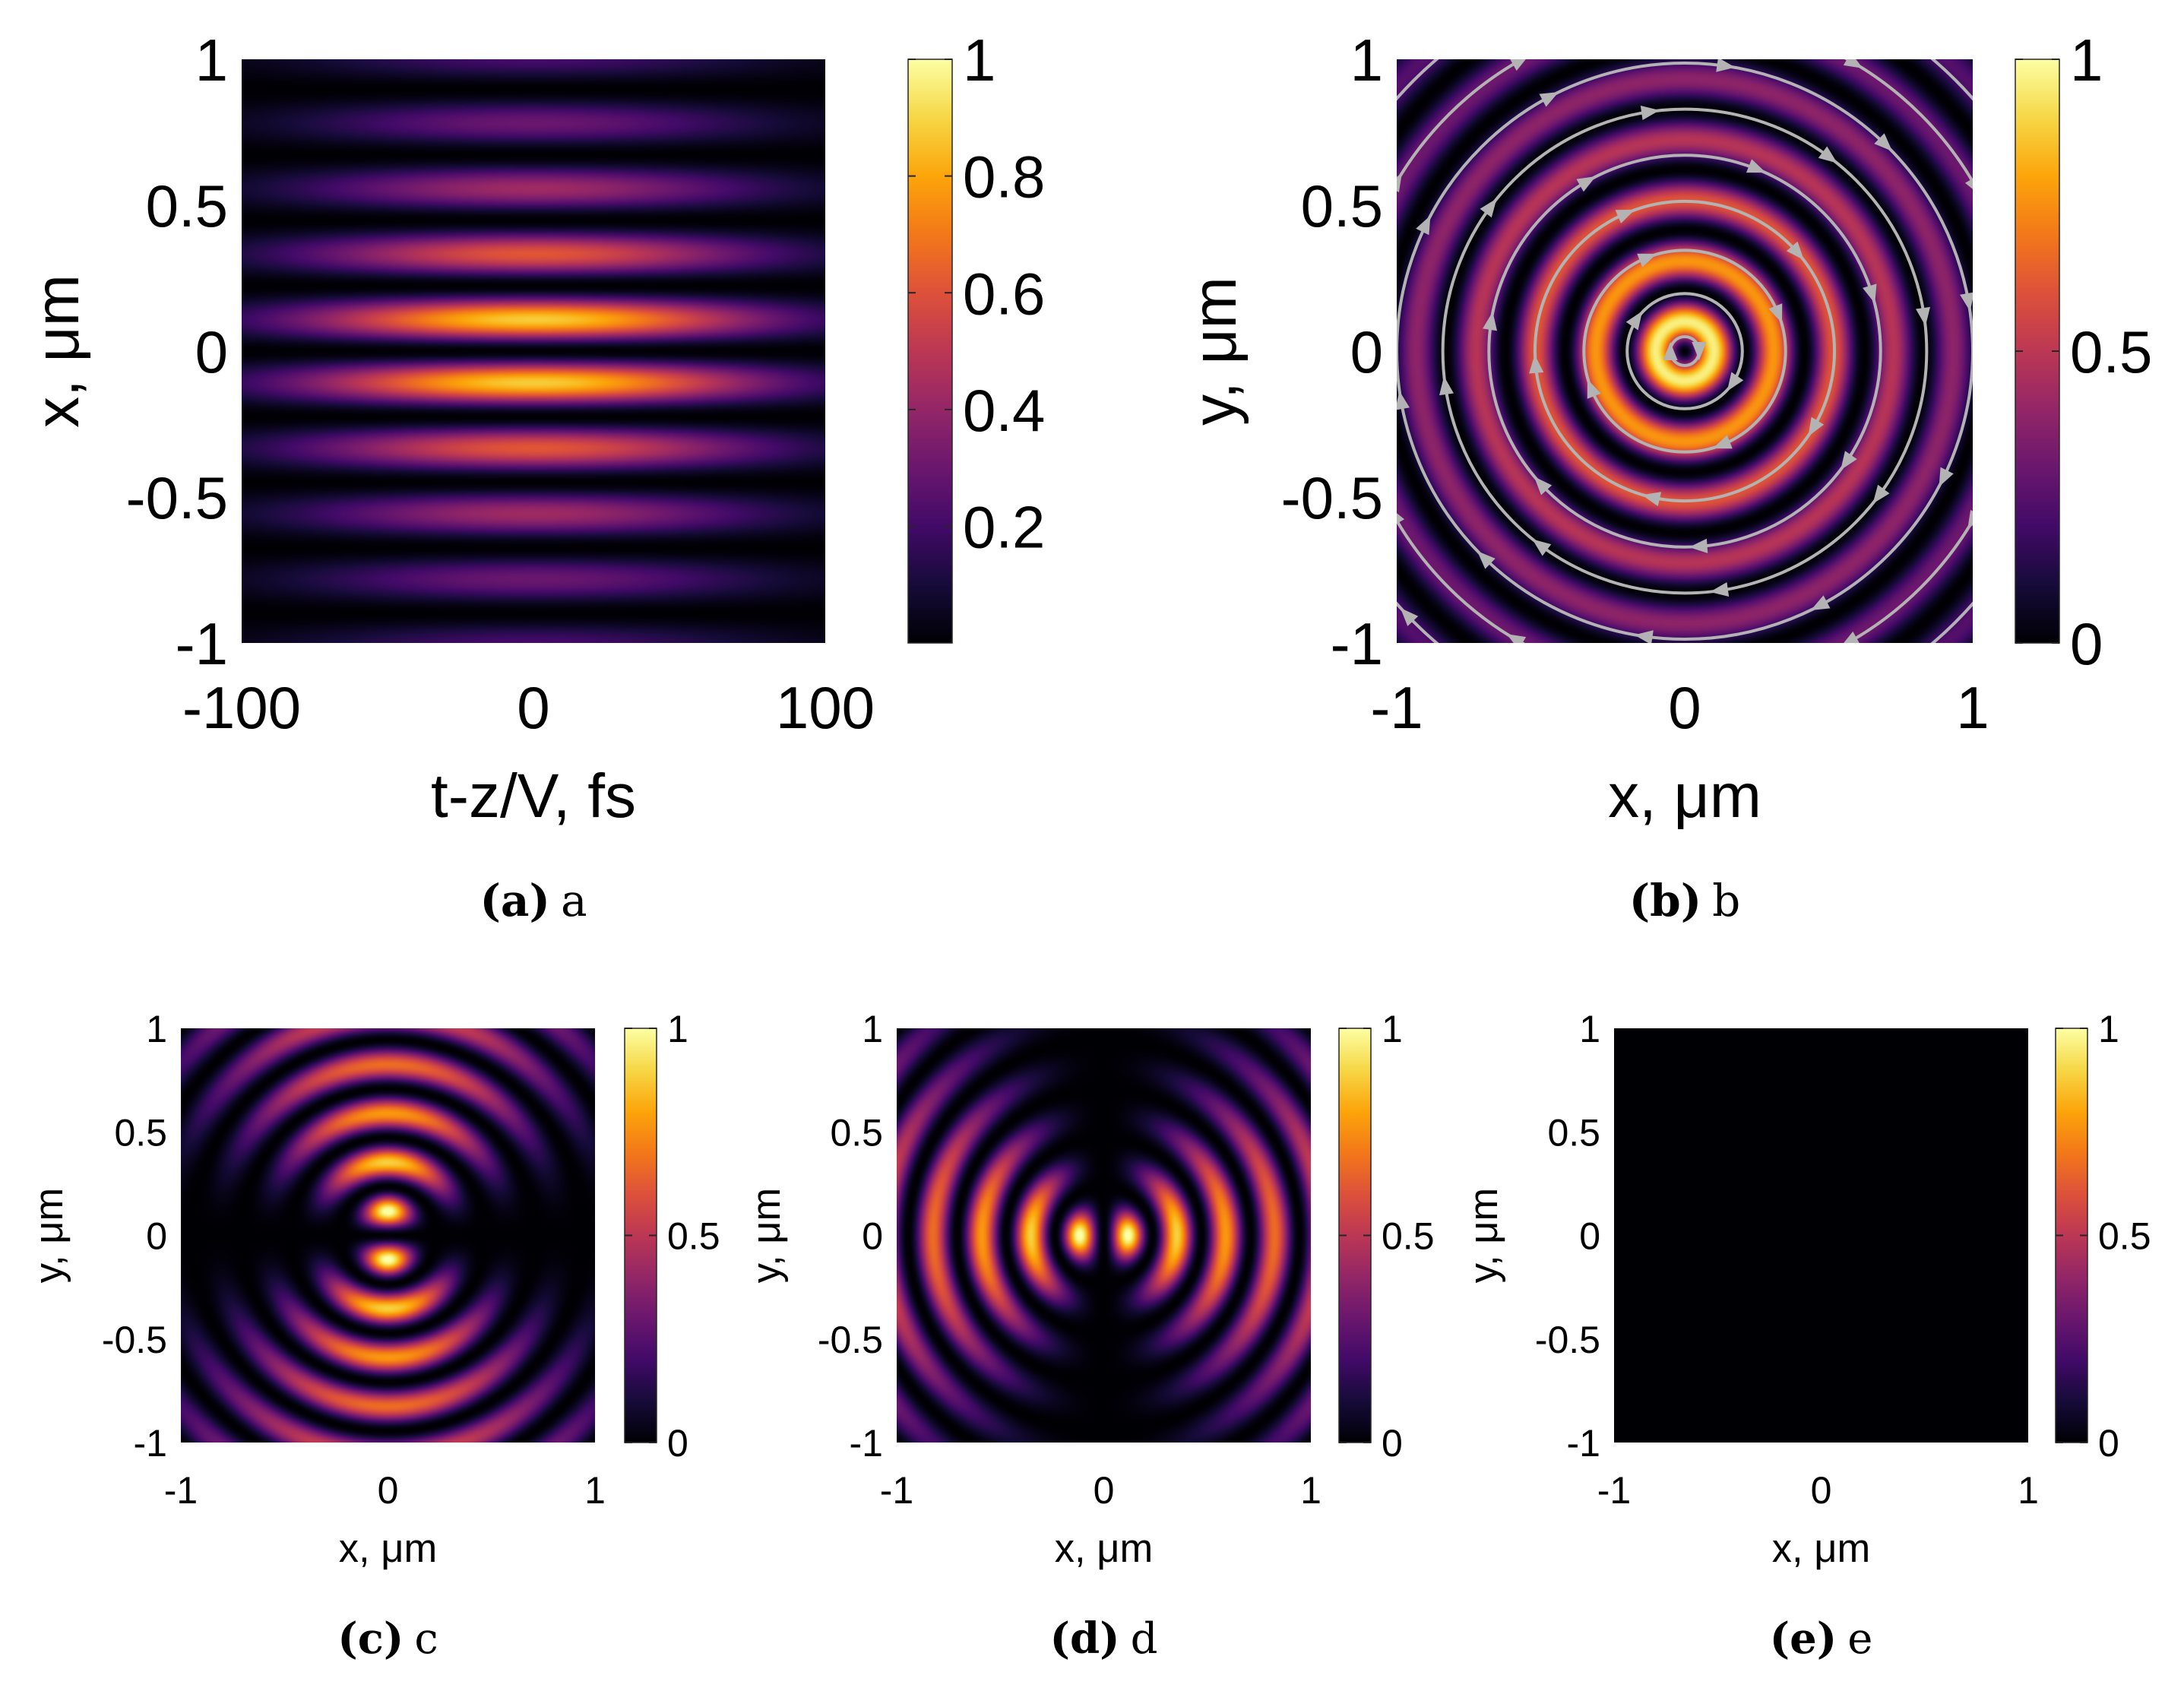 The width and height of the screenshot is (2184, 1688). I want to click on x-axis-label: t-z/V, fs, so click(533, 796).